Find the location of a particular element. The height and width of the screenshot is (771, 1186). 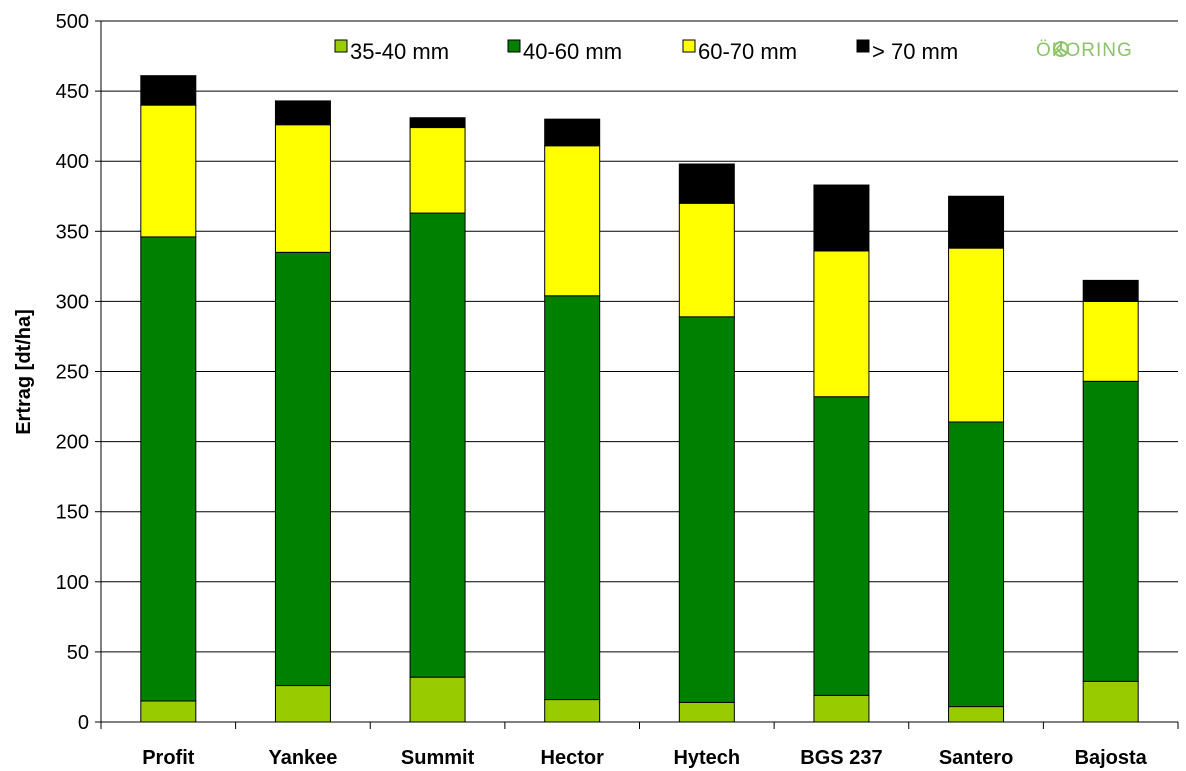

x-tick-label: Profit is located at coordinates (168, 758).